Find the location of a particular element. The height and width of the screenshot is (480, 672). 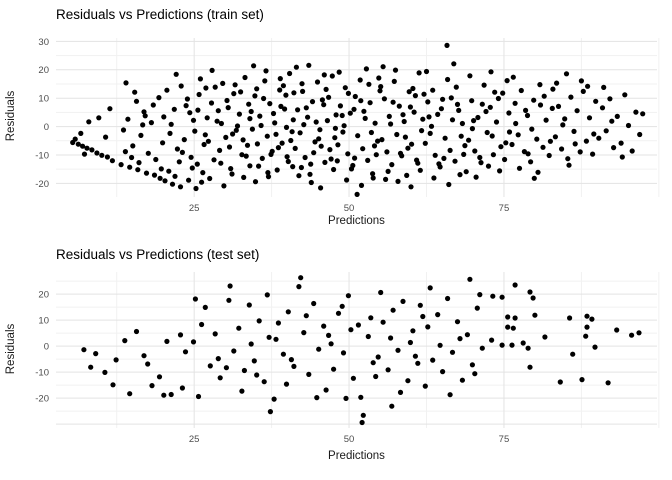

y-tick-label: 30 is located at coordinates (43, 42).